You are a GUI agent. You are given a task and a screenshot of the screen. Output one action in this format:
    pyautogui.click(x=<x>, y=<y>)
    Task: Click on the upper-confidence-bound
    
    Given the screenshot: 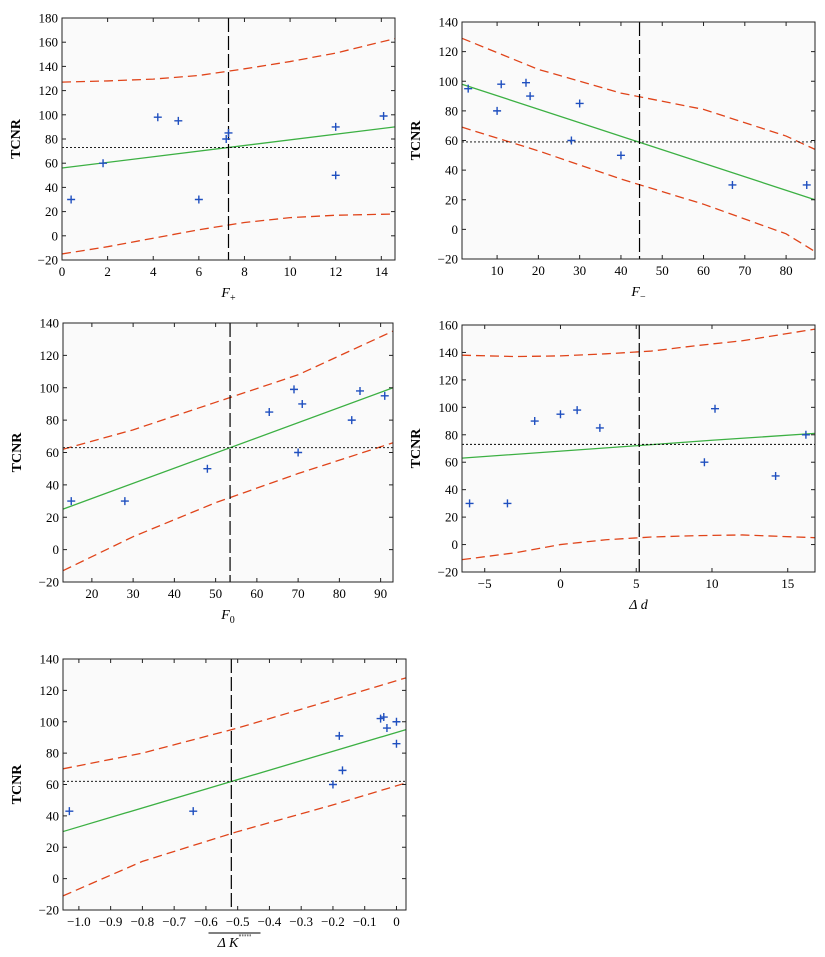 What is the action you would take?
    pyautogui.click(x=638, y=93)
    